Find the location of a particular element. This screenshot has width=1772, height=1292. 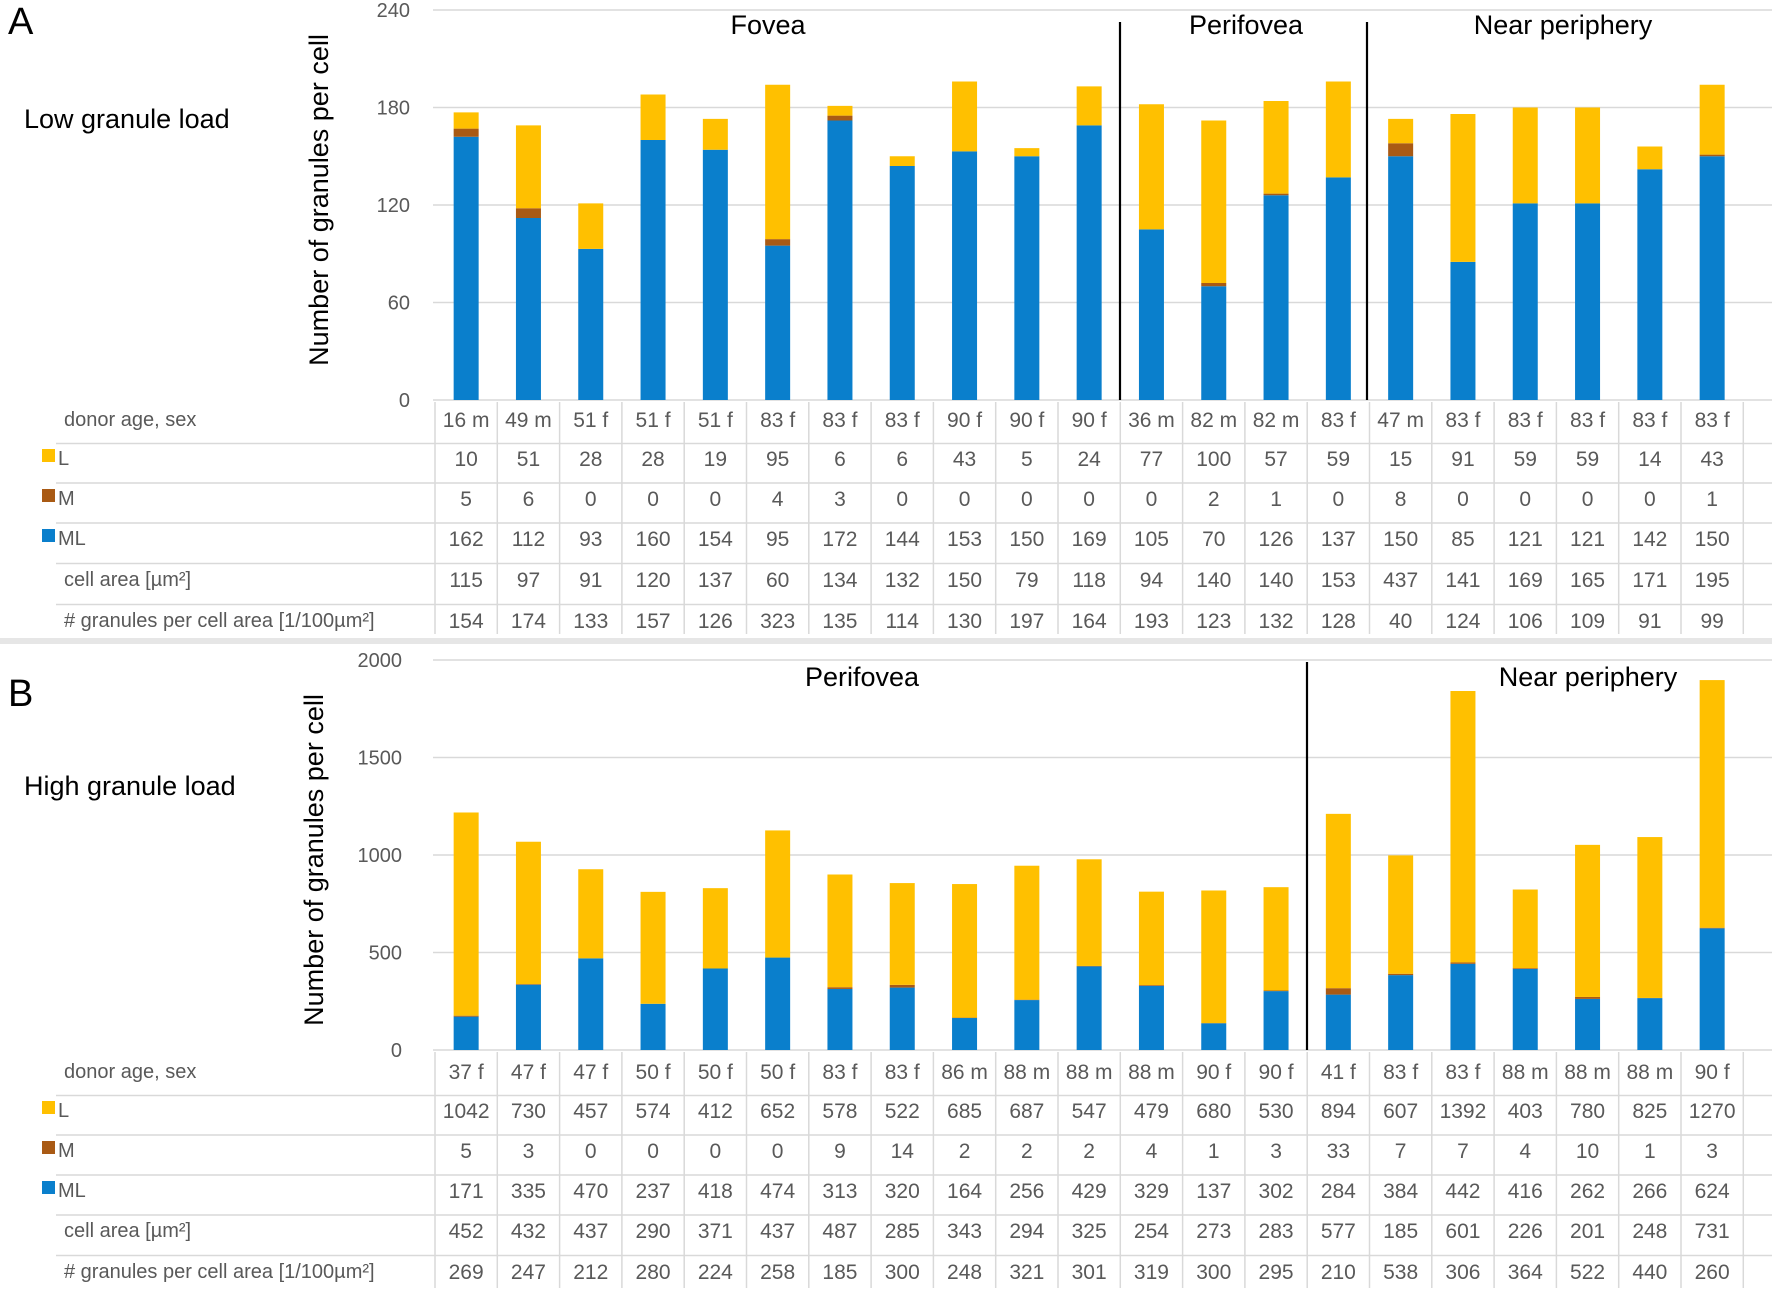

panel-b-table-cell: 269 is located at coordinates (466, 1272).